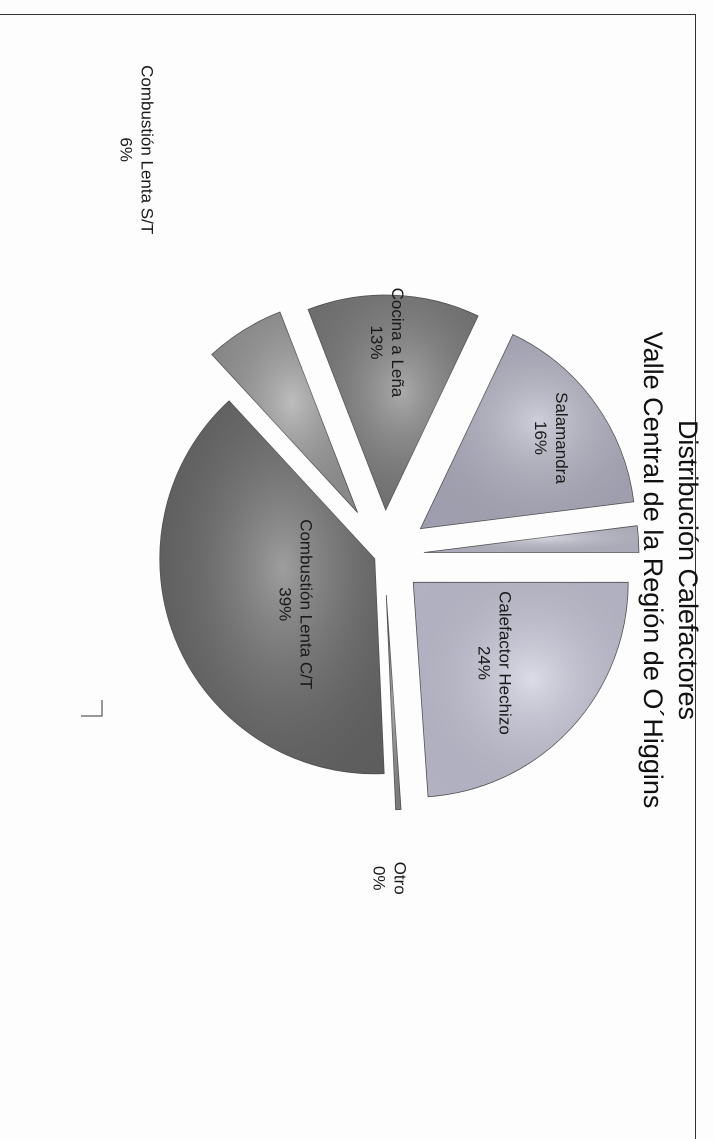 The image size is (714, 1139). I want to click on slice-label-name: Combustión Lenta C/T, so click(306, 604).